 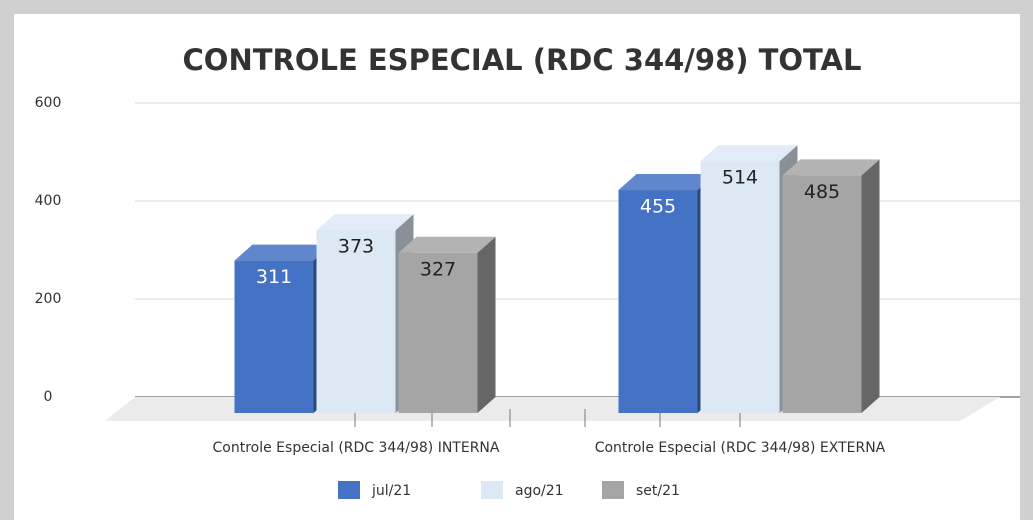 What do you see at coordinates (48, 201) in the screenshot?
I see `y-tick-label: 400` at bounding box center [48, 201].